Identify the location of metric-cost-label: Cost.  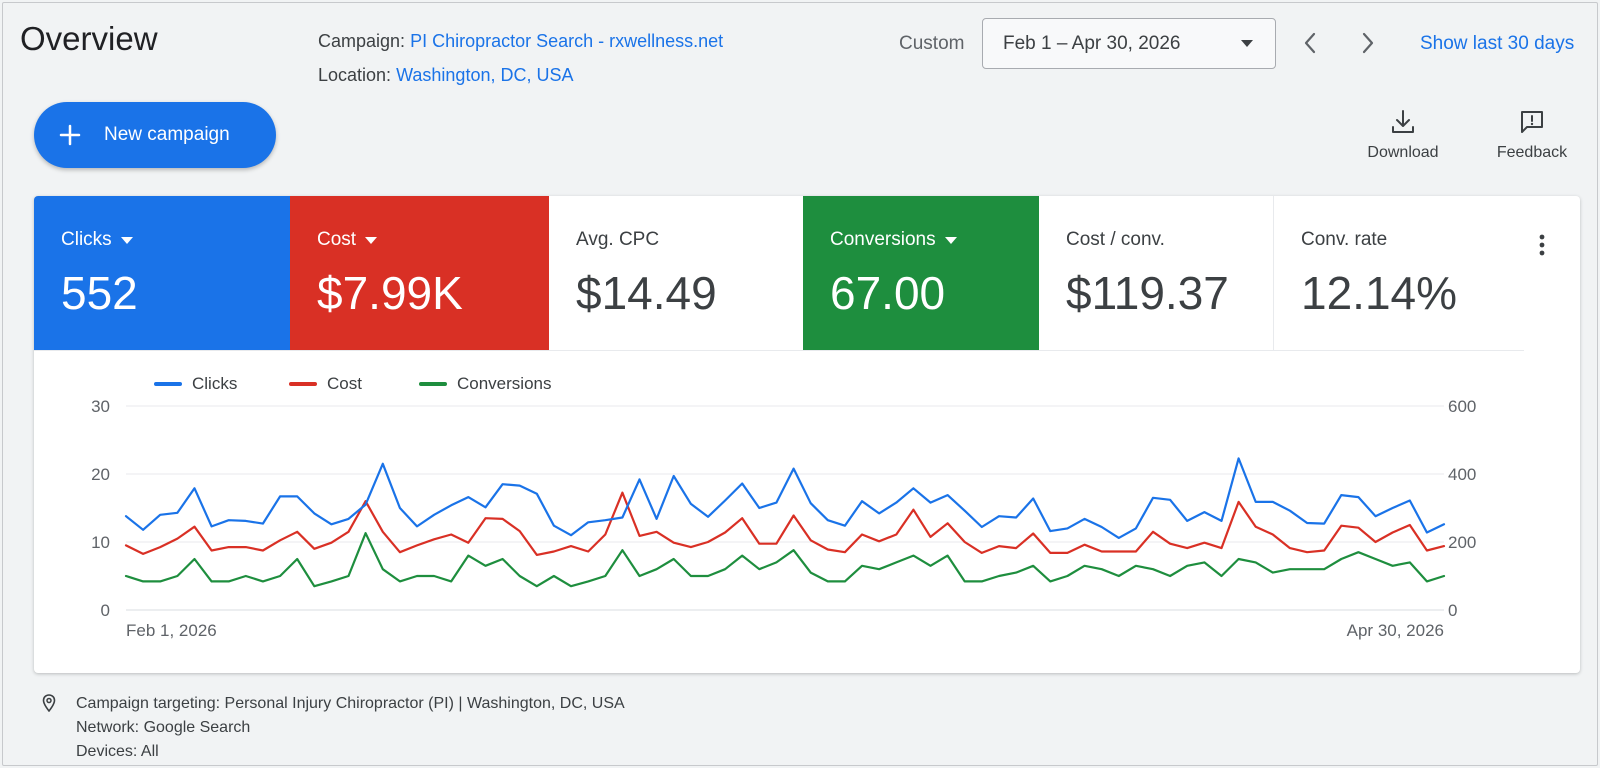
(337, 239).